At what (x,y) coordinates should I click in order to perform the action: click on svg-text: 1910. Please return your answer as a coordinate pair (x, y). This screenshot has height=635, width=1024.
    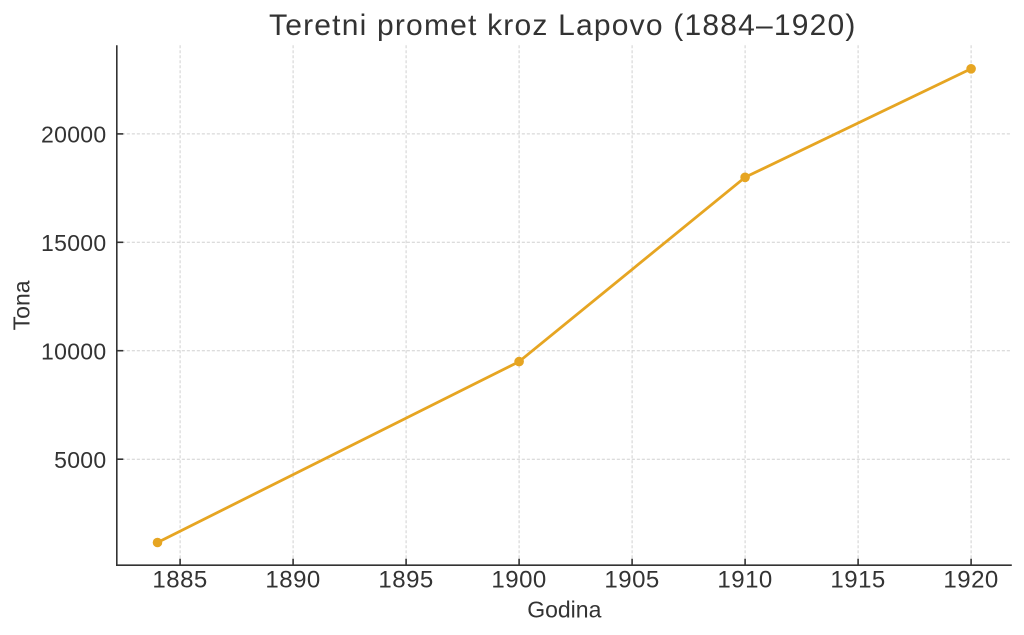
    Looking at the image, I should click on (744, 580).